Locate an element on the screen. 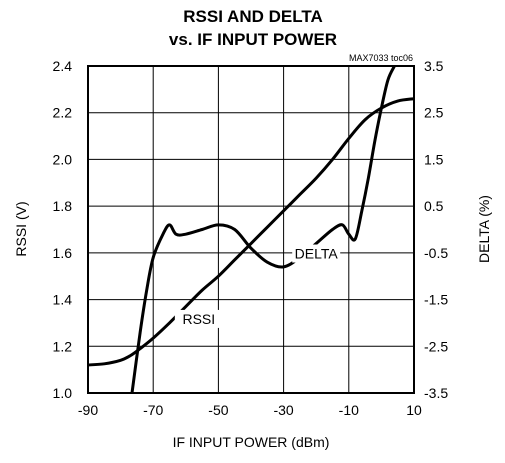 Image resolution: width=505 pixels, height=463 pixels. x-tick-label: -30 is located at coordinates (283, 410).